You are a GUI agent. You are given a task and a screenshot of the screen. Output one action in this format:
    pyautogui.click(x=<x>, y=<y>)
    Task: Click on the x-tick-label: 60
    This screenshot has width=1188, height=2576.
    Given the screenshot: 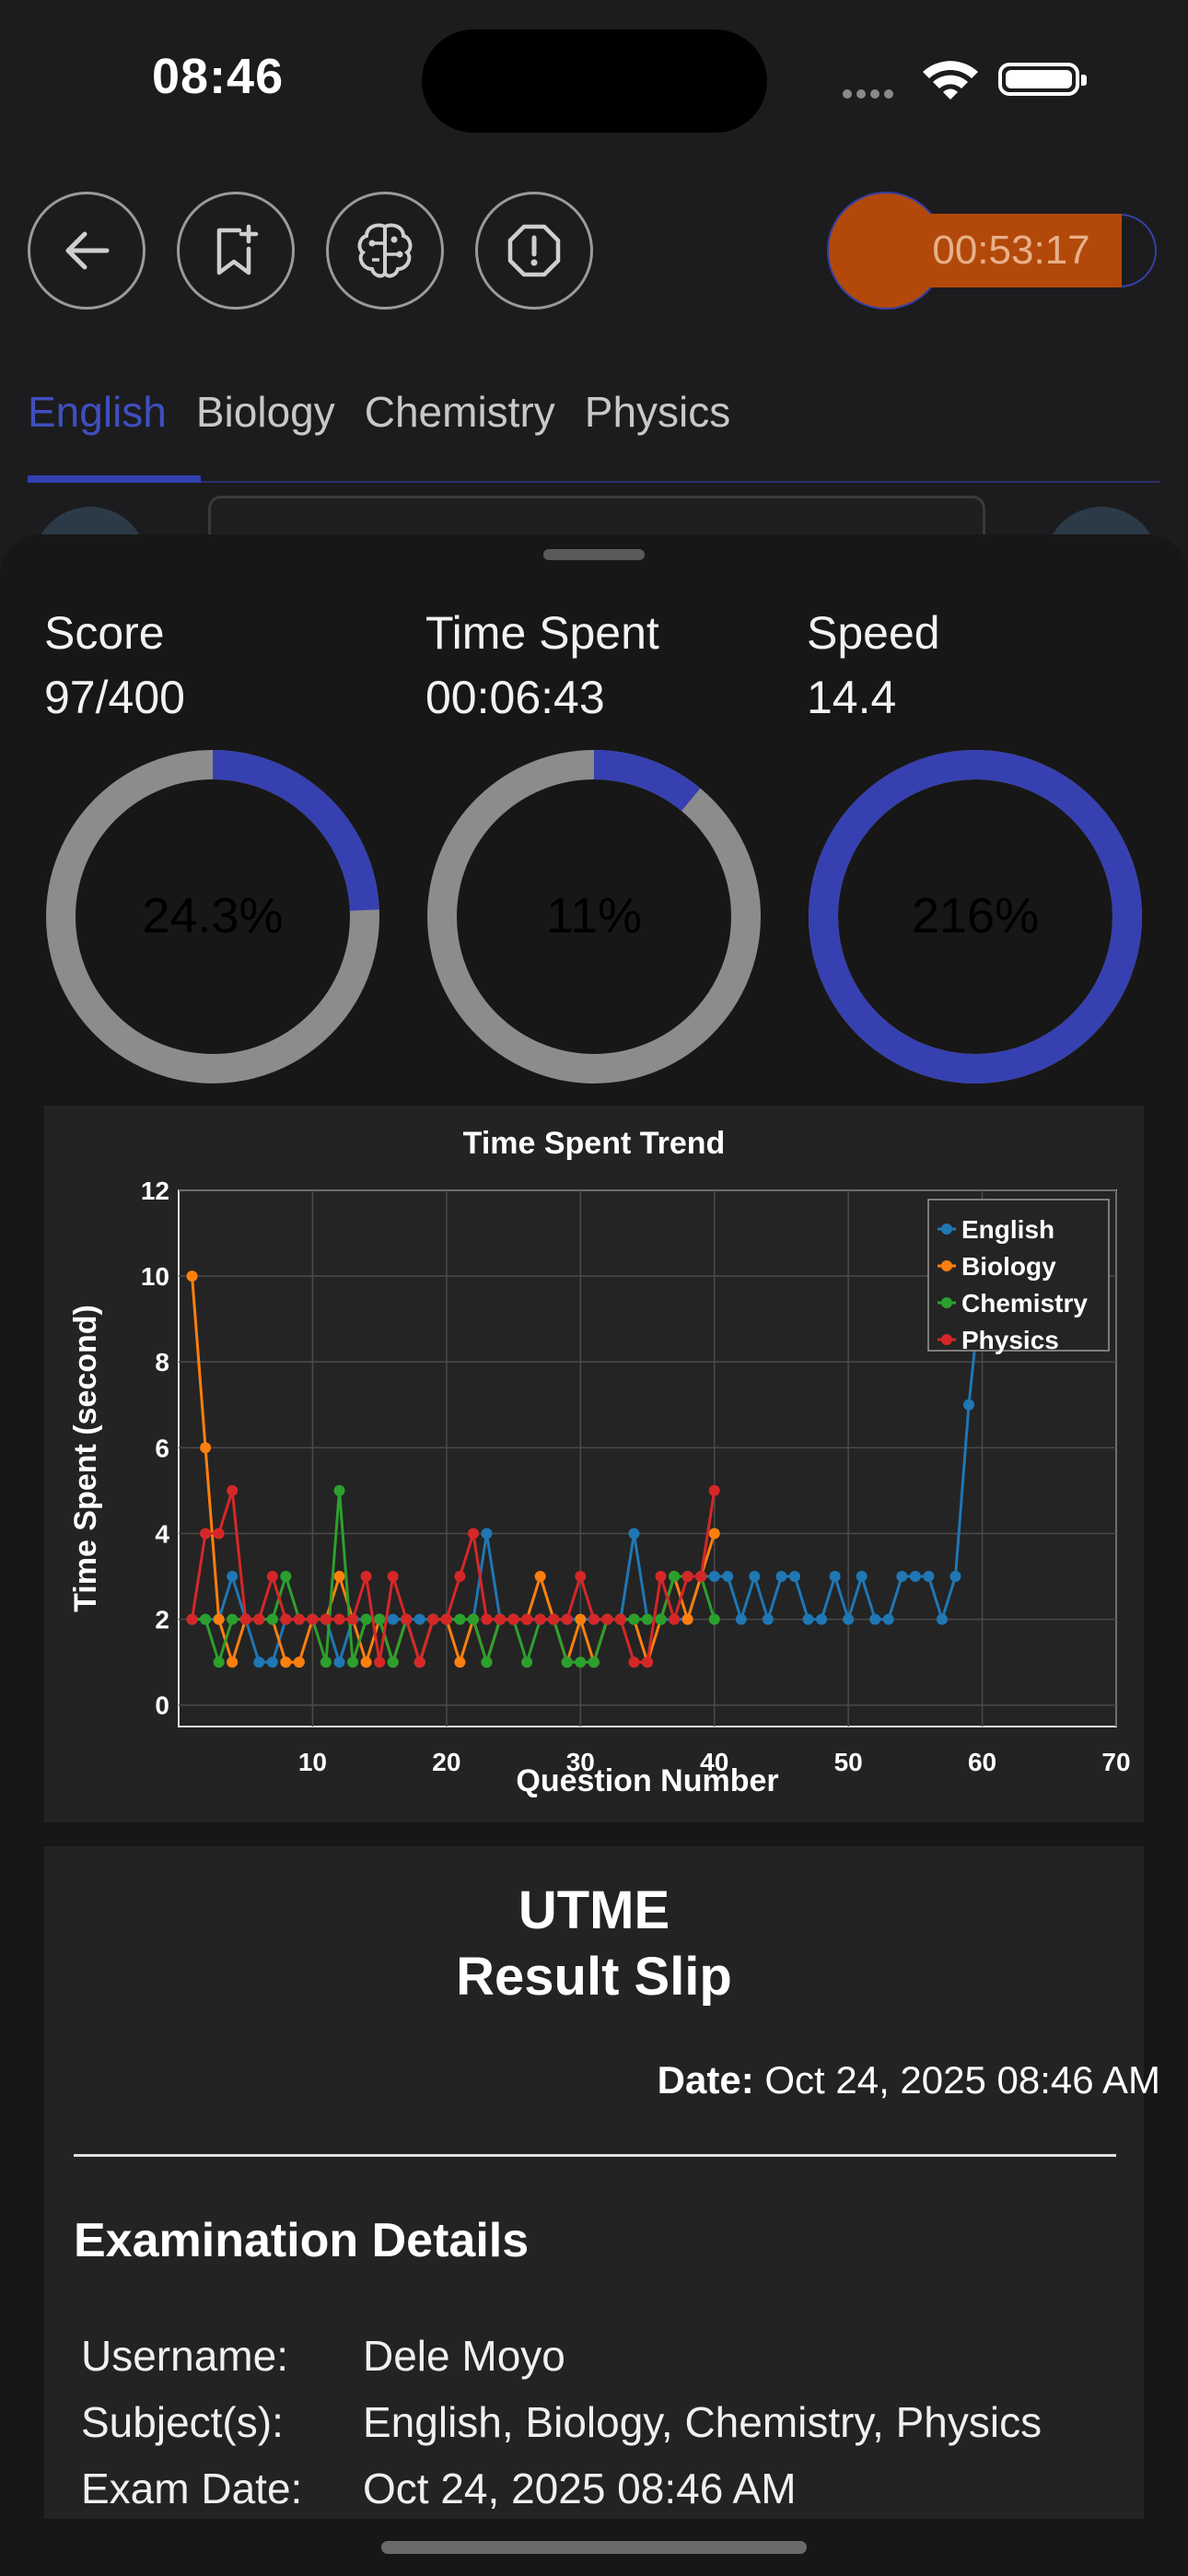 What is the action you would take?
    pyautogui.click(x=982, y=1762)
    